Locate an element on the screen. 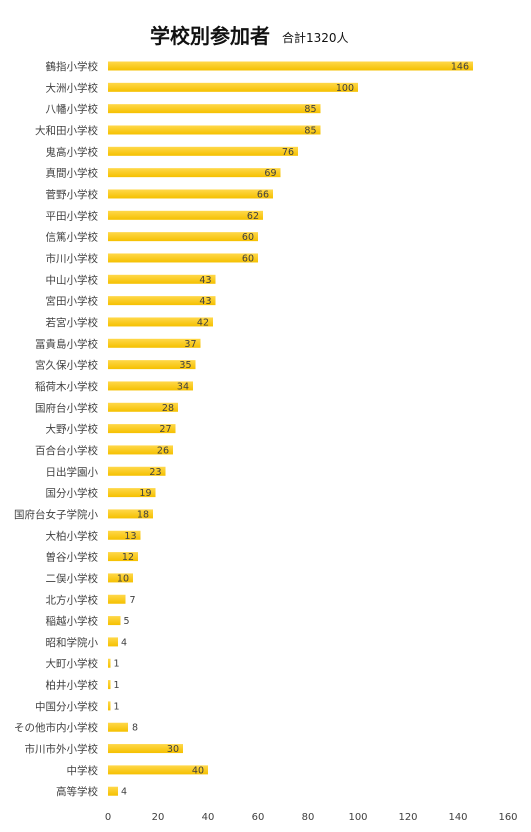 The width and height of the screenshot is (531, 832). data-label: 42 is located at coordinates (203, 322).